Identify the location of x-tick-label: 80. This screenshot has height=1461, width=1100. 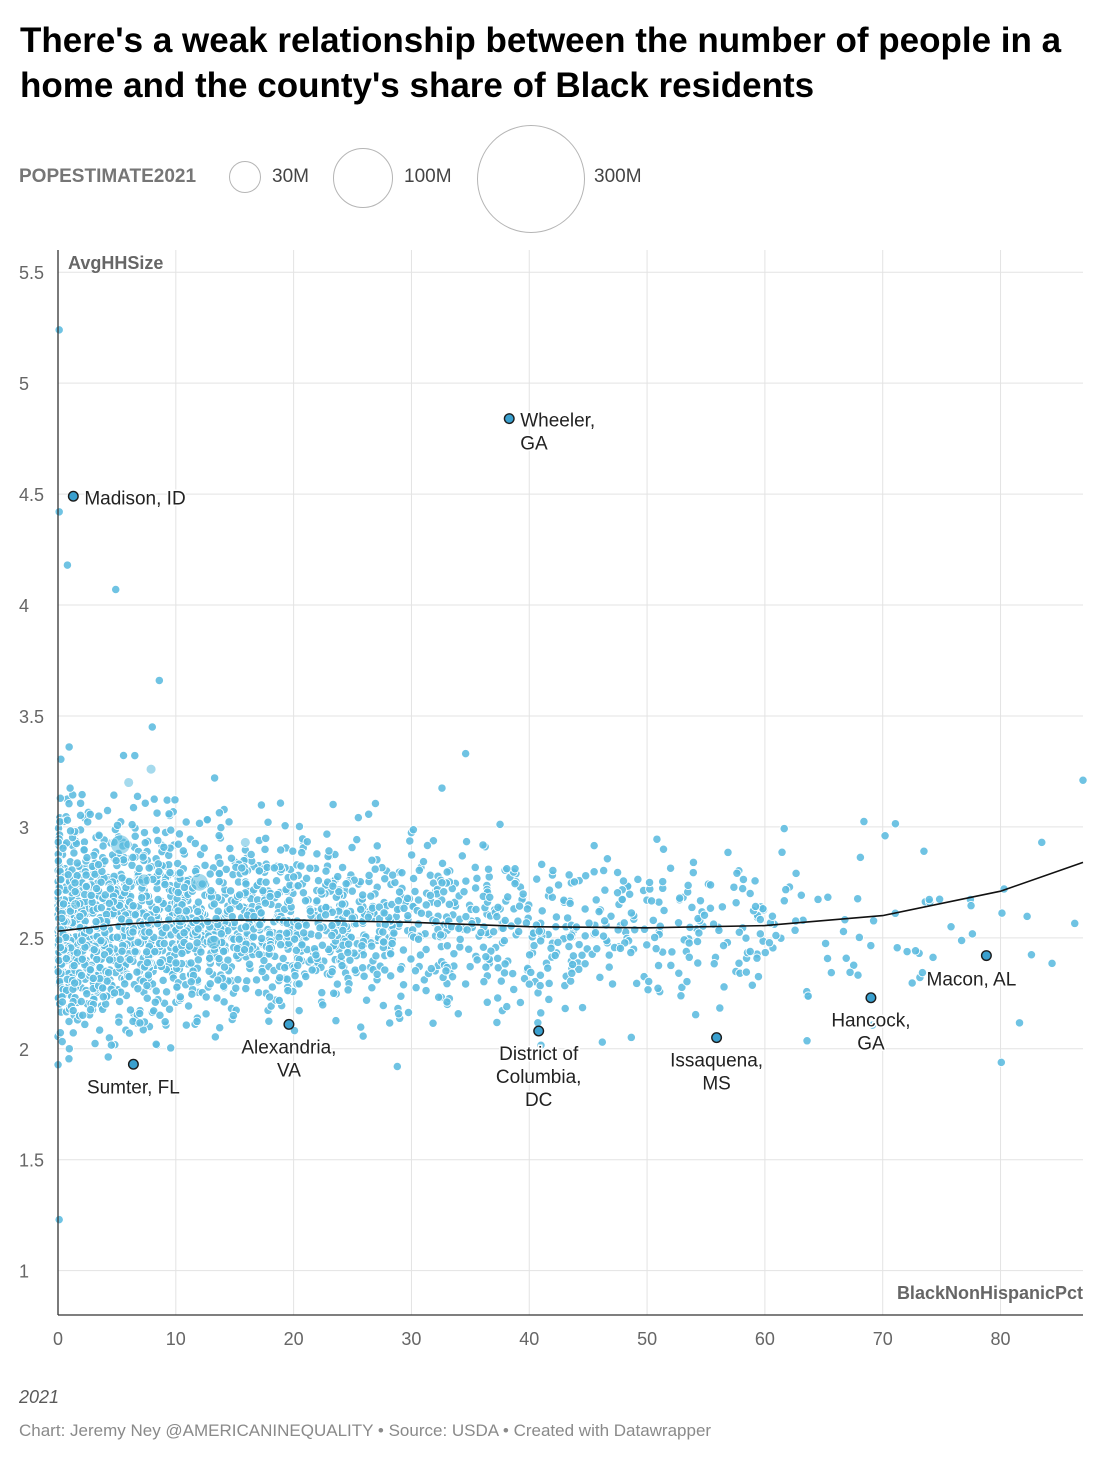
(1001, 1339).